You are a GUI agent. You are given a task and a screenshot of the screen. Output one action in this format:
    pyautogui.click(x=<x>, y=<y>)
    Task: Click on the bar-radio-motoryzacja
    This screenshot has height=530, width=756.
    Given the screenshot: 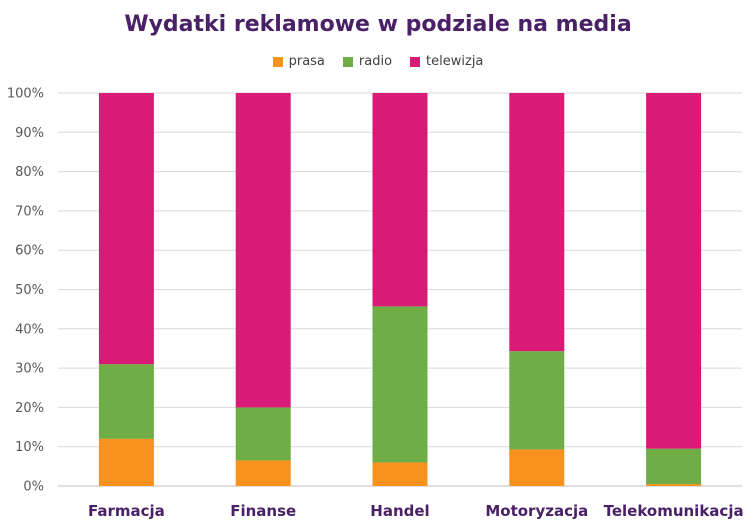 What is the action you would take?
    pyautogui.click(x=537, y=400)
    